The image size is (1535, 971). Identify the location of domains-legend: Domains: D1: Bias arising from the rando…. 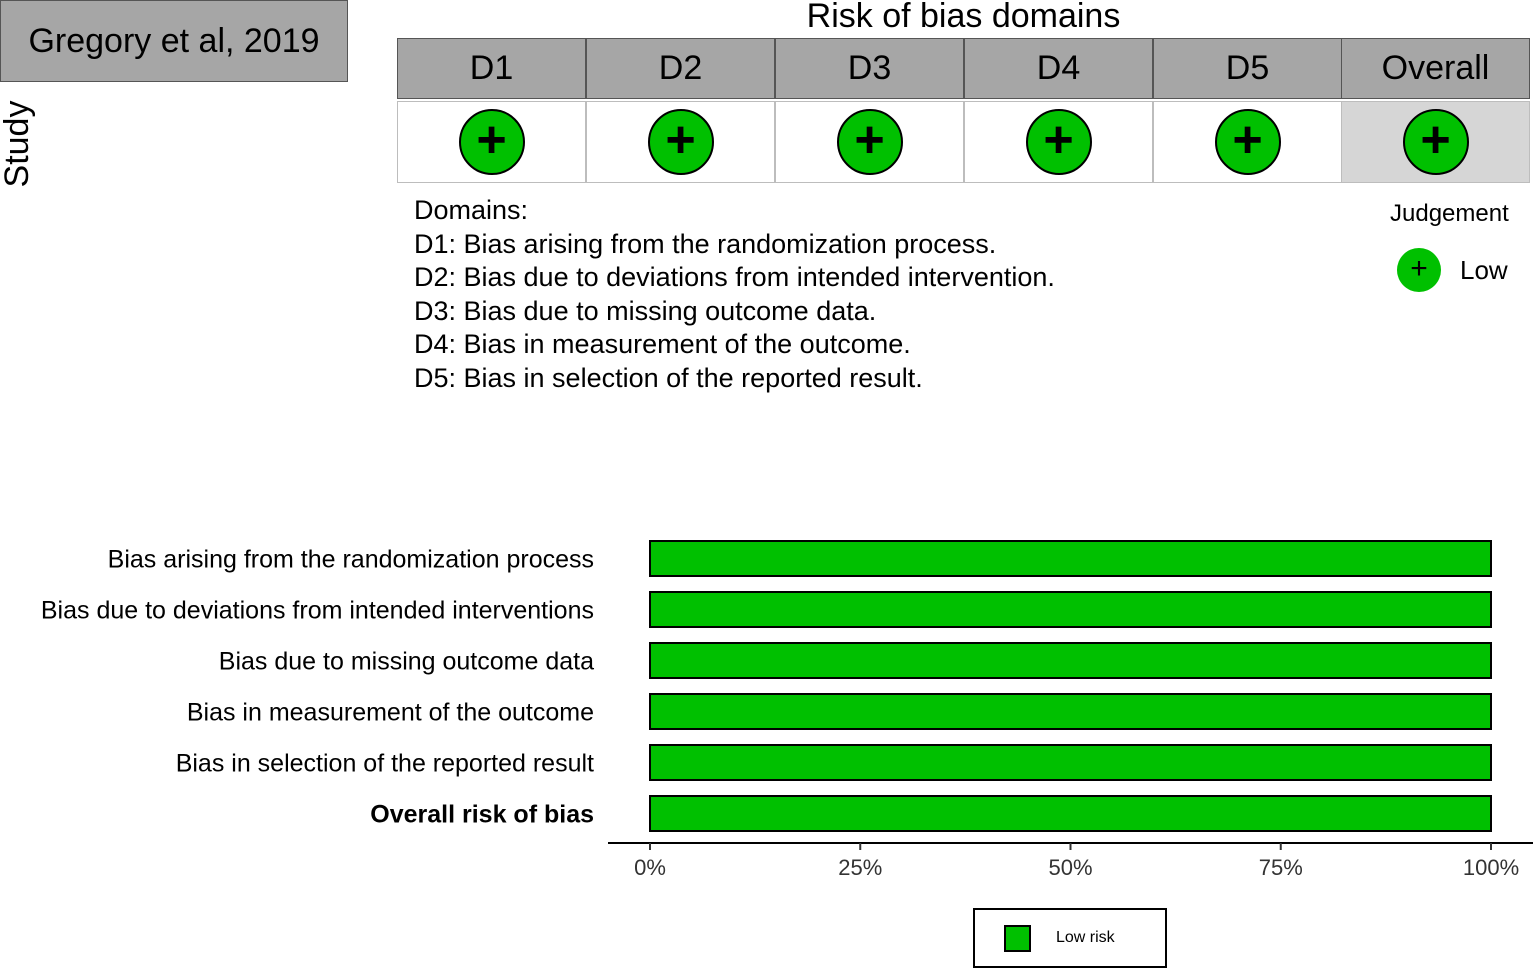
(734, 295).